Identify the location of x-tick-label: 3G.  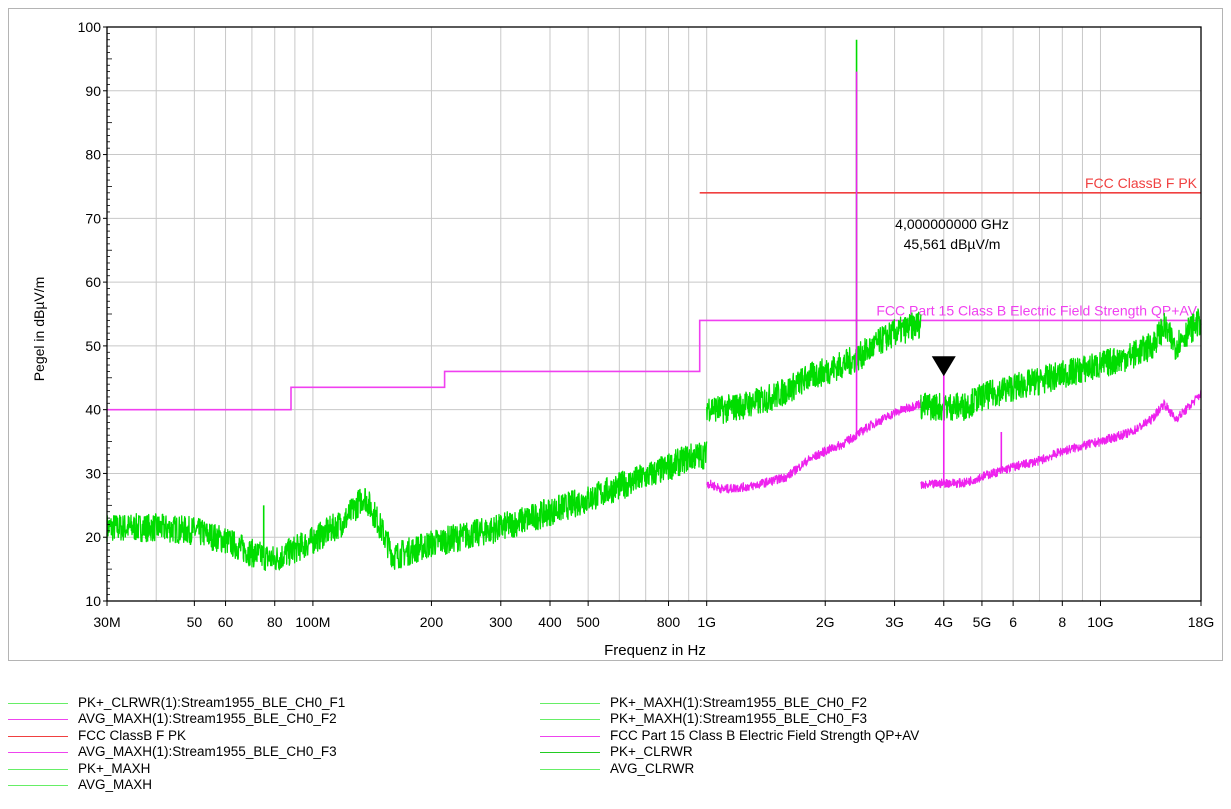
(894, 622).